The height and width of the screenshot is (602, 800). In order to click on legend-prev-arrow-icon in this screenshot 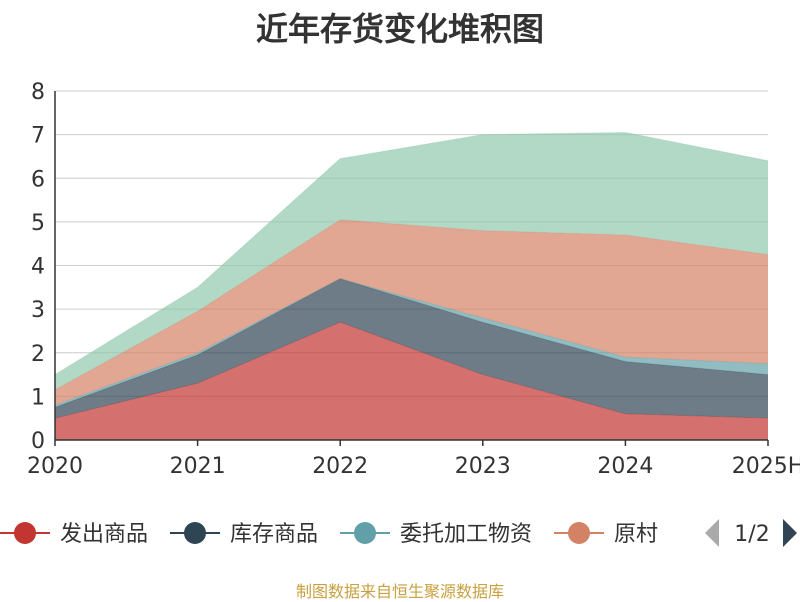, I will do `click(712, 533)`.